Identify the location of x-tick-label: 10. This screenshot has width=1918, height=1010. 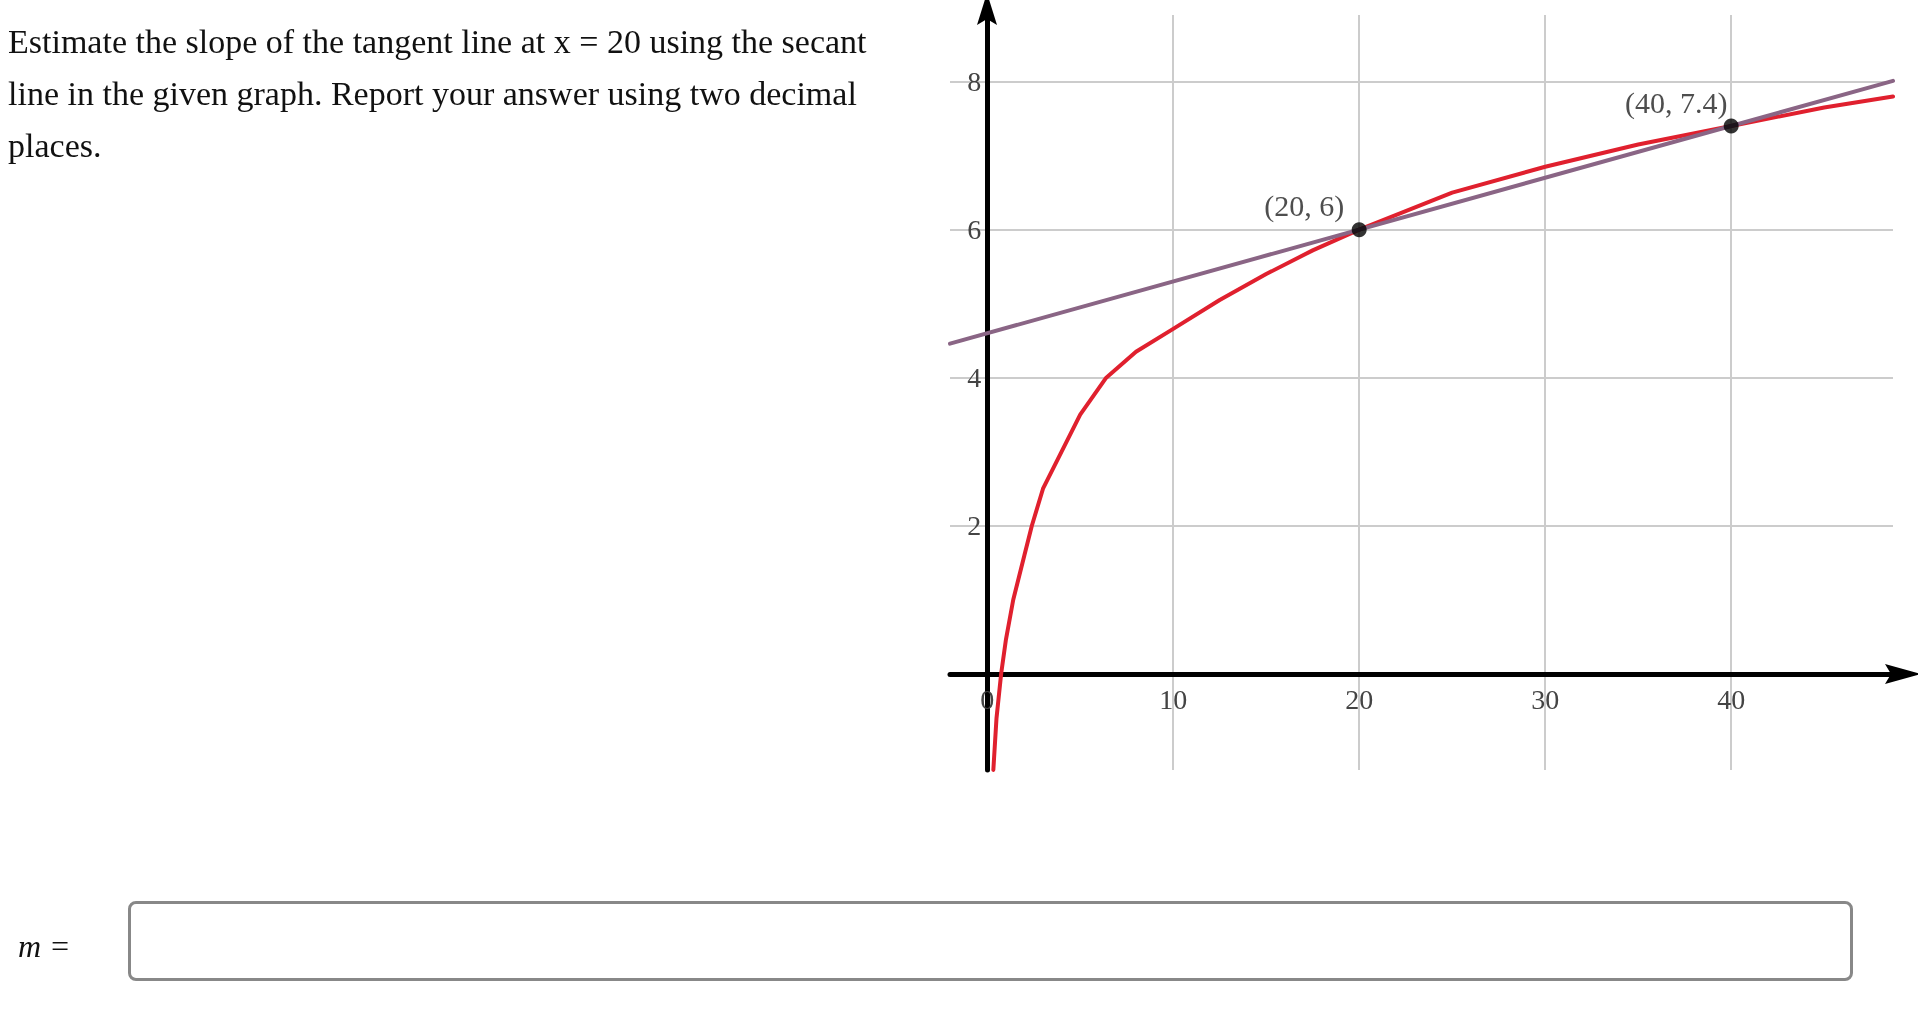
(1173, 700).